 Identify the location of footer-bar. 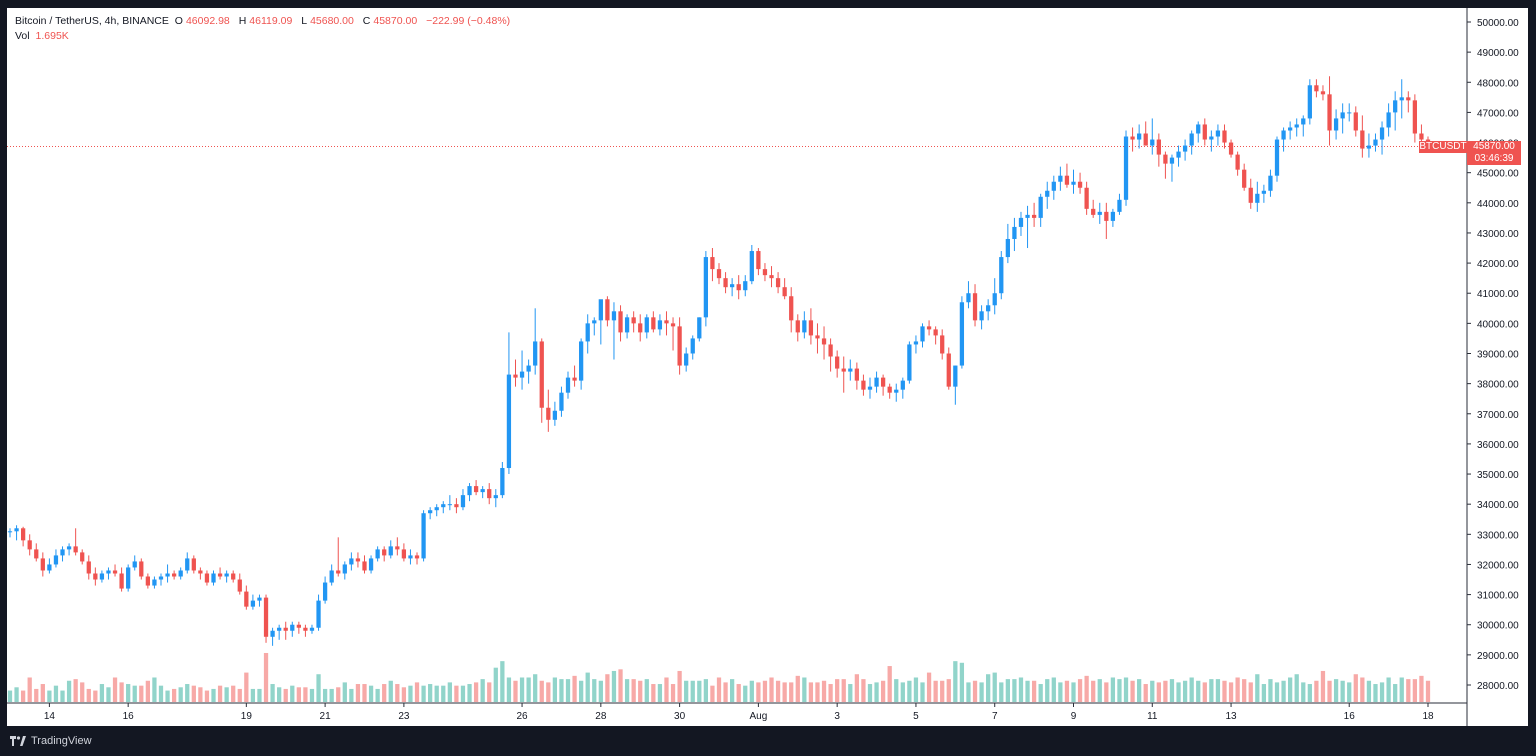
(768, 741).